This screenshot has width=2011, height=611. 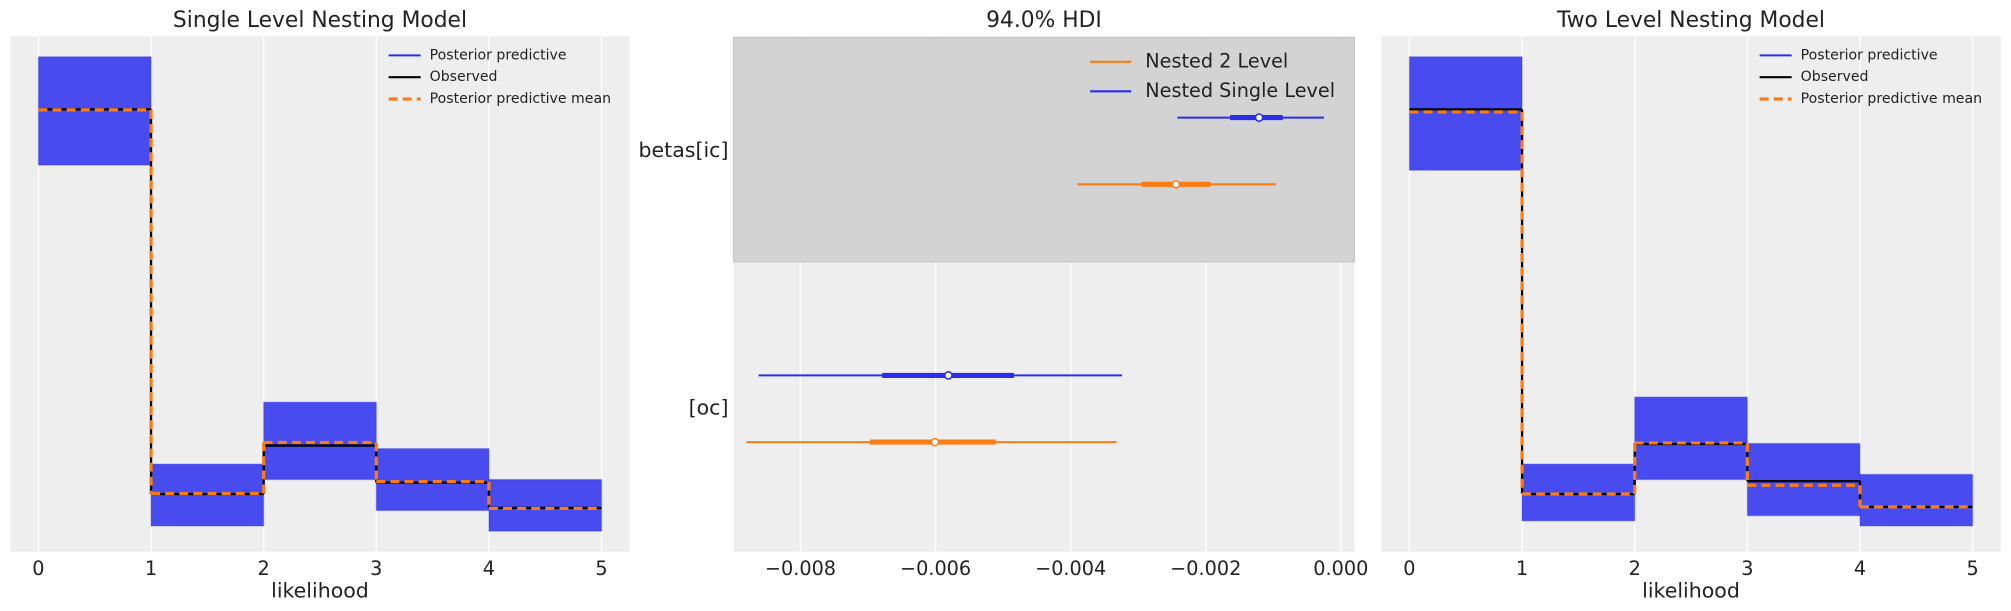 I want to click on chart-title: Single Level Nesting Model, so click(x=320, y=20).